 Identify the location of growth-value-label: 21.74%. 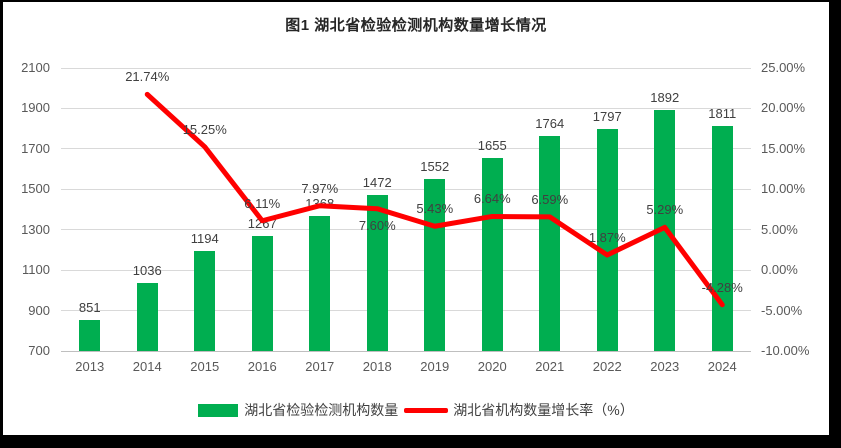
(147, 77).